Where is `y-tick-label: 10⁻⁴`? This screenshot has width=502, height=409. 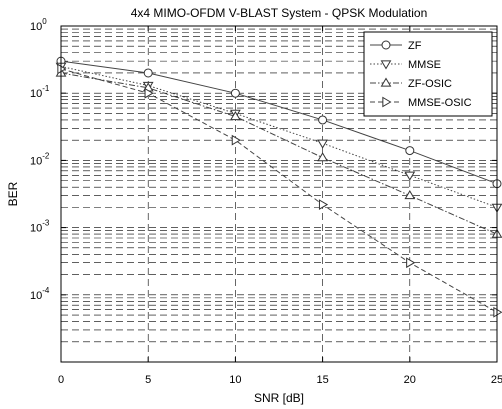
y-tick-label: 10⁻⁴ is located at coordinates (40, 294).